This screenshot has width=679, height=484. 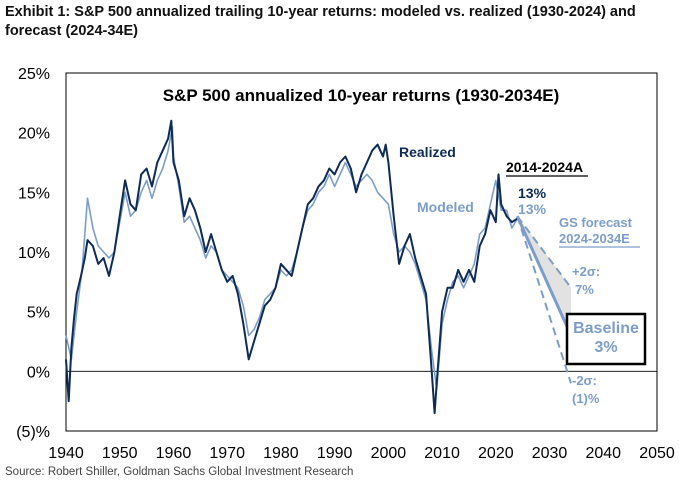 I want to click on lower-label-2: (1)%, so click(x=586, y=398).